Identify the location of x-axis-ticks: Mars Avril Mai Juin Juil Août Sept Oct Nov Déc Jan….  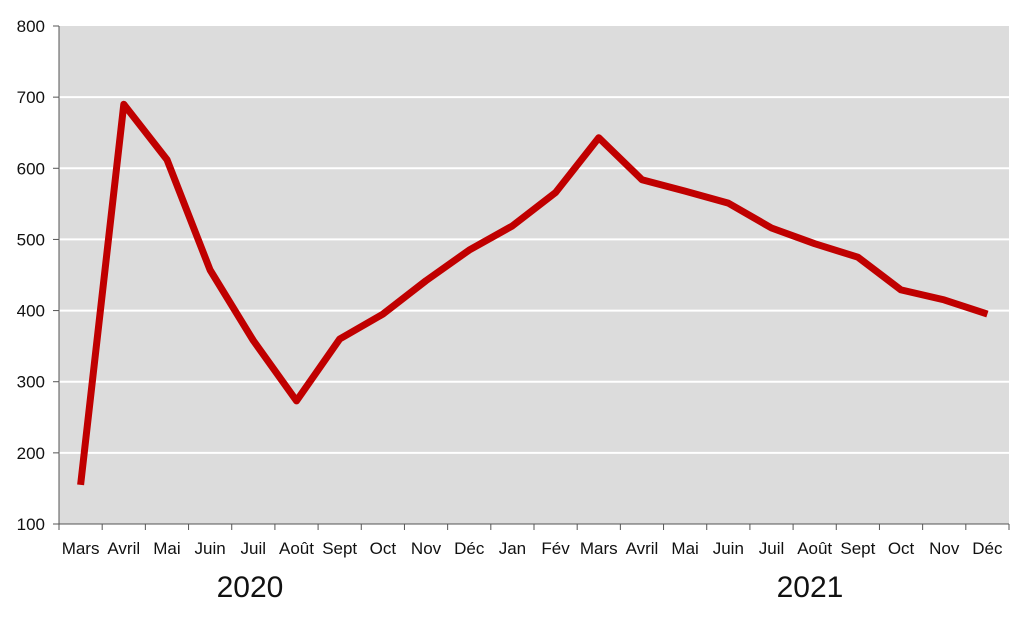
(534, 541).